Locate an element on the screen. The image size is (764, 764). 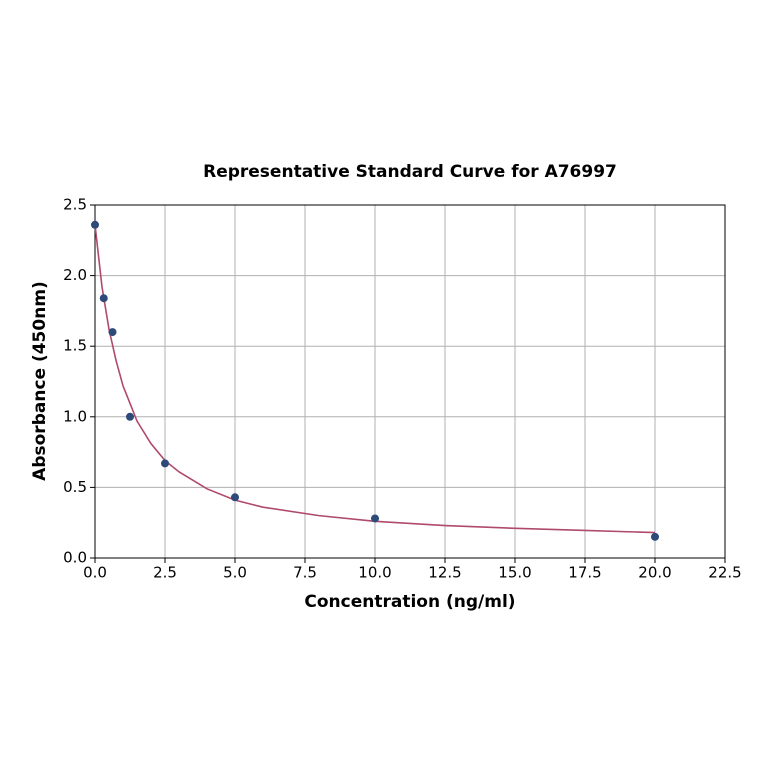
y-tick-label: 0.0 is located at coordinates (75, 558).